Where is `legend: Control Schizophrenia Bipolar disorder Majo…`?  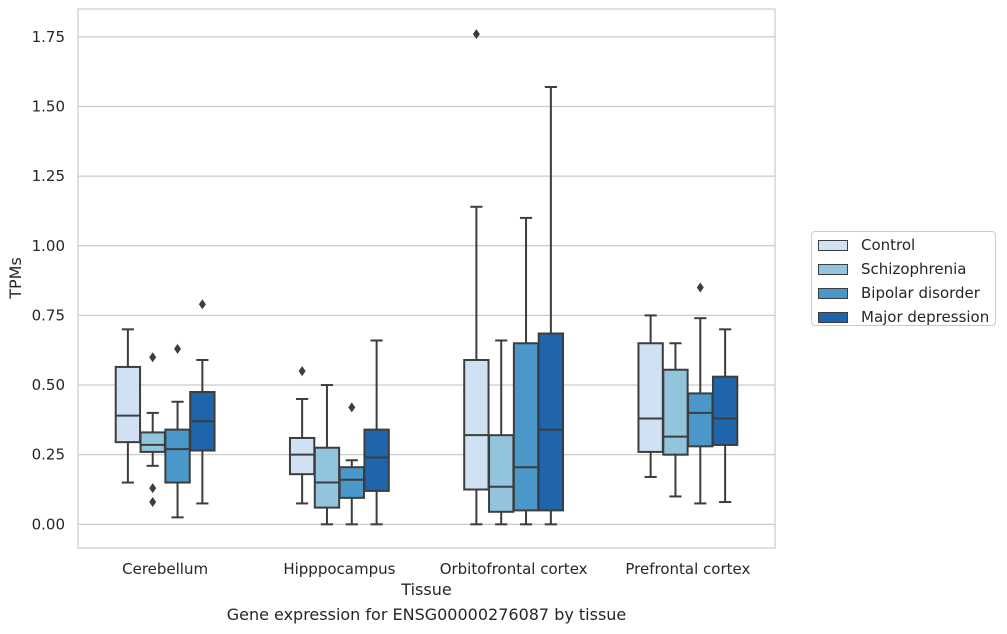
legend: Control Schizophrenia Bipolar disorder Majo… is located at coordinates (903, 278).